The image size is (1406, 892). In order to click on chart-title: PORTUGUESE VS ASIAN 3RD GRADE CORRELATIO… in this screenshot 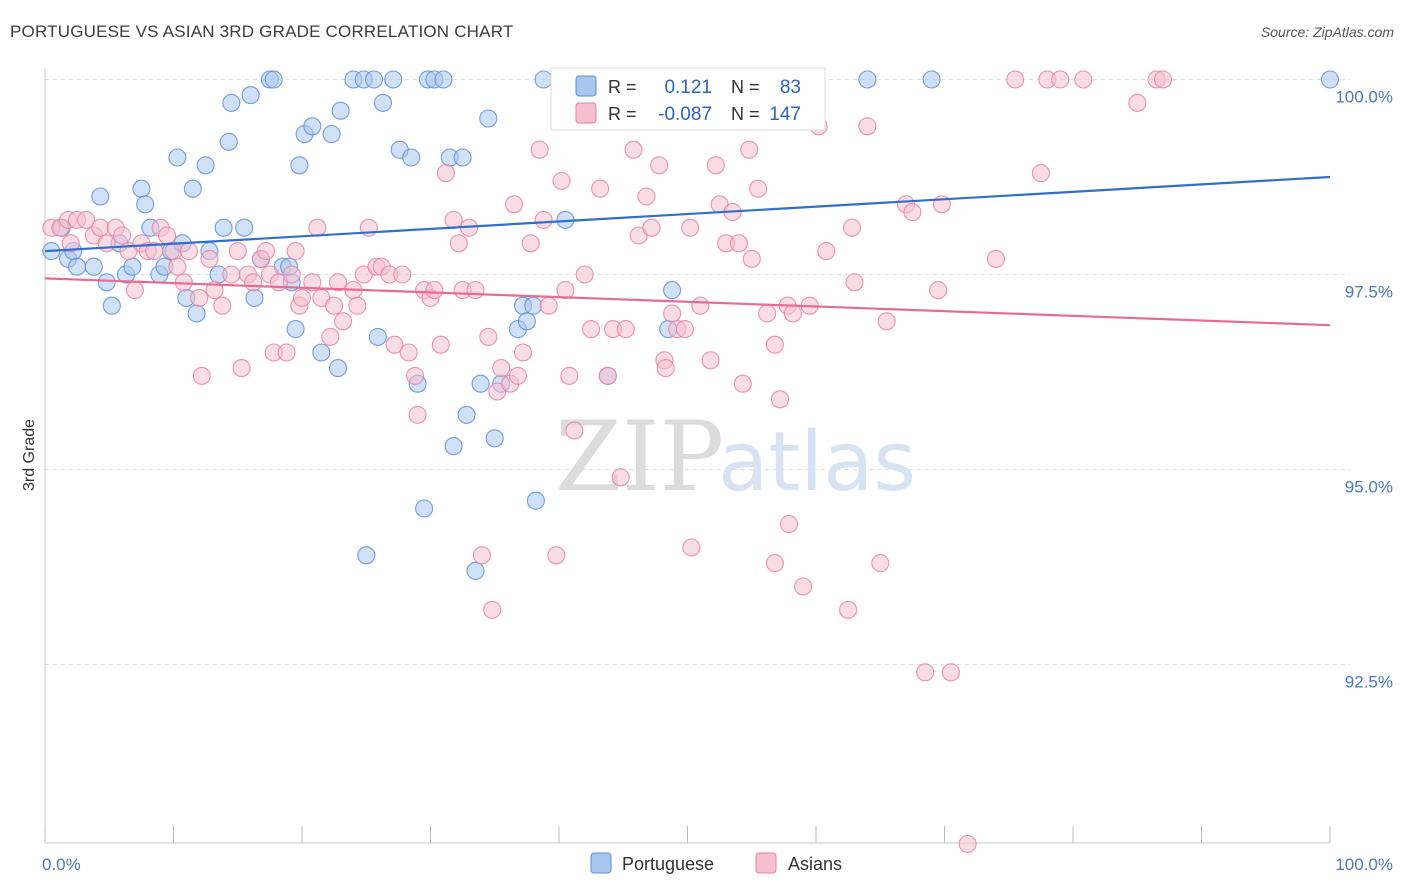, I will do `click(262, 31)`.